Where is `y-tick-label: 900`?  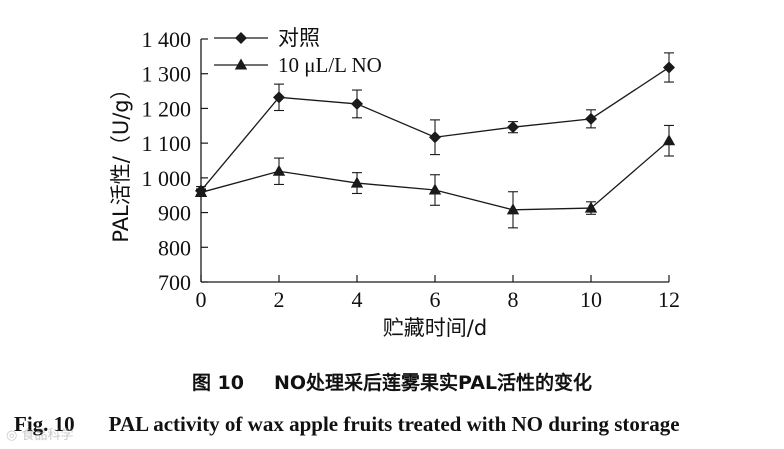 y-tick-label: 900 is located at coordinates (174, 213).